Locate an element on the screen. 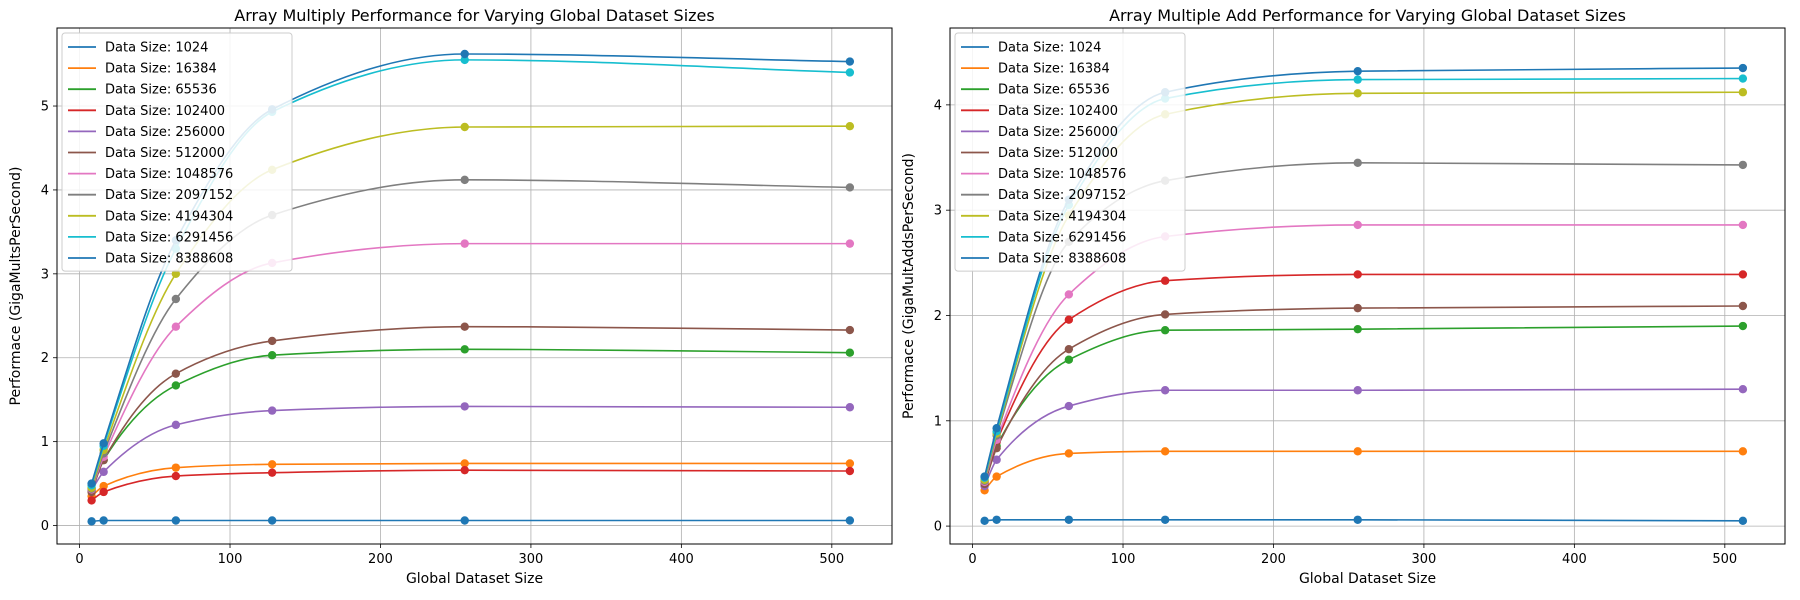 This screenshot has height=600, width=1800. y-axis-label: Performace (GigaMultAddsPerSecond) is located at coordinates (909, 286).